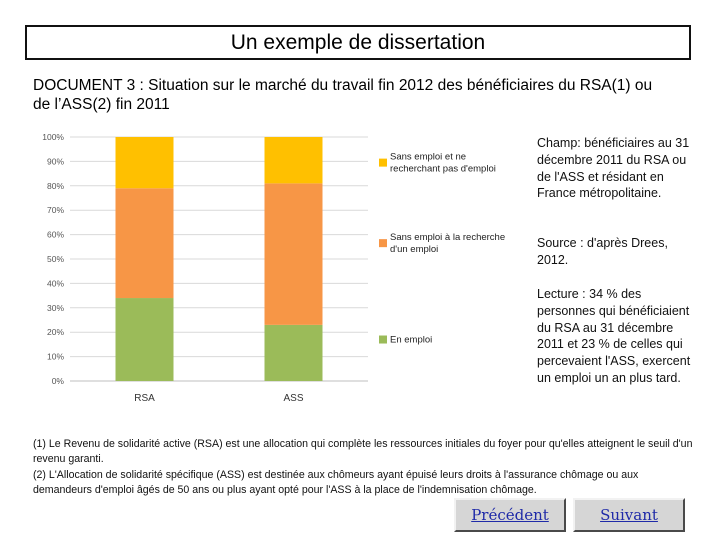  Describe the element at coordinates (55, 357) in the screenshot. I see `y-tick-label: 10%` at that location.